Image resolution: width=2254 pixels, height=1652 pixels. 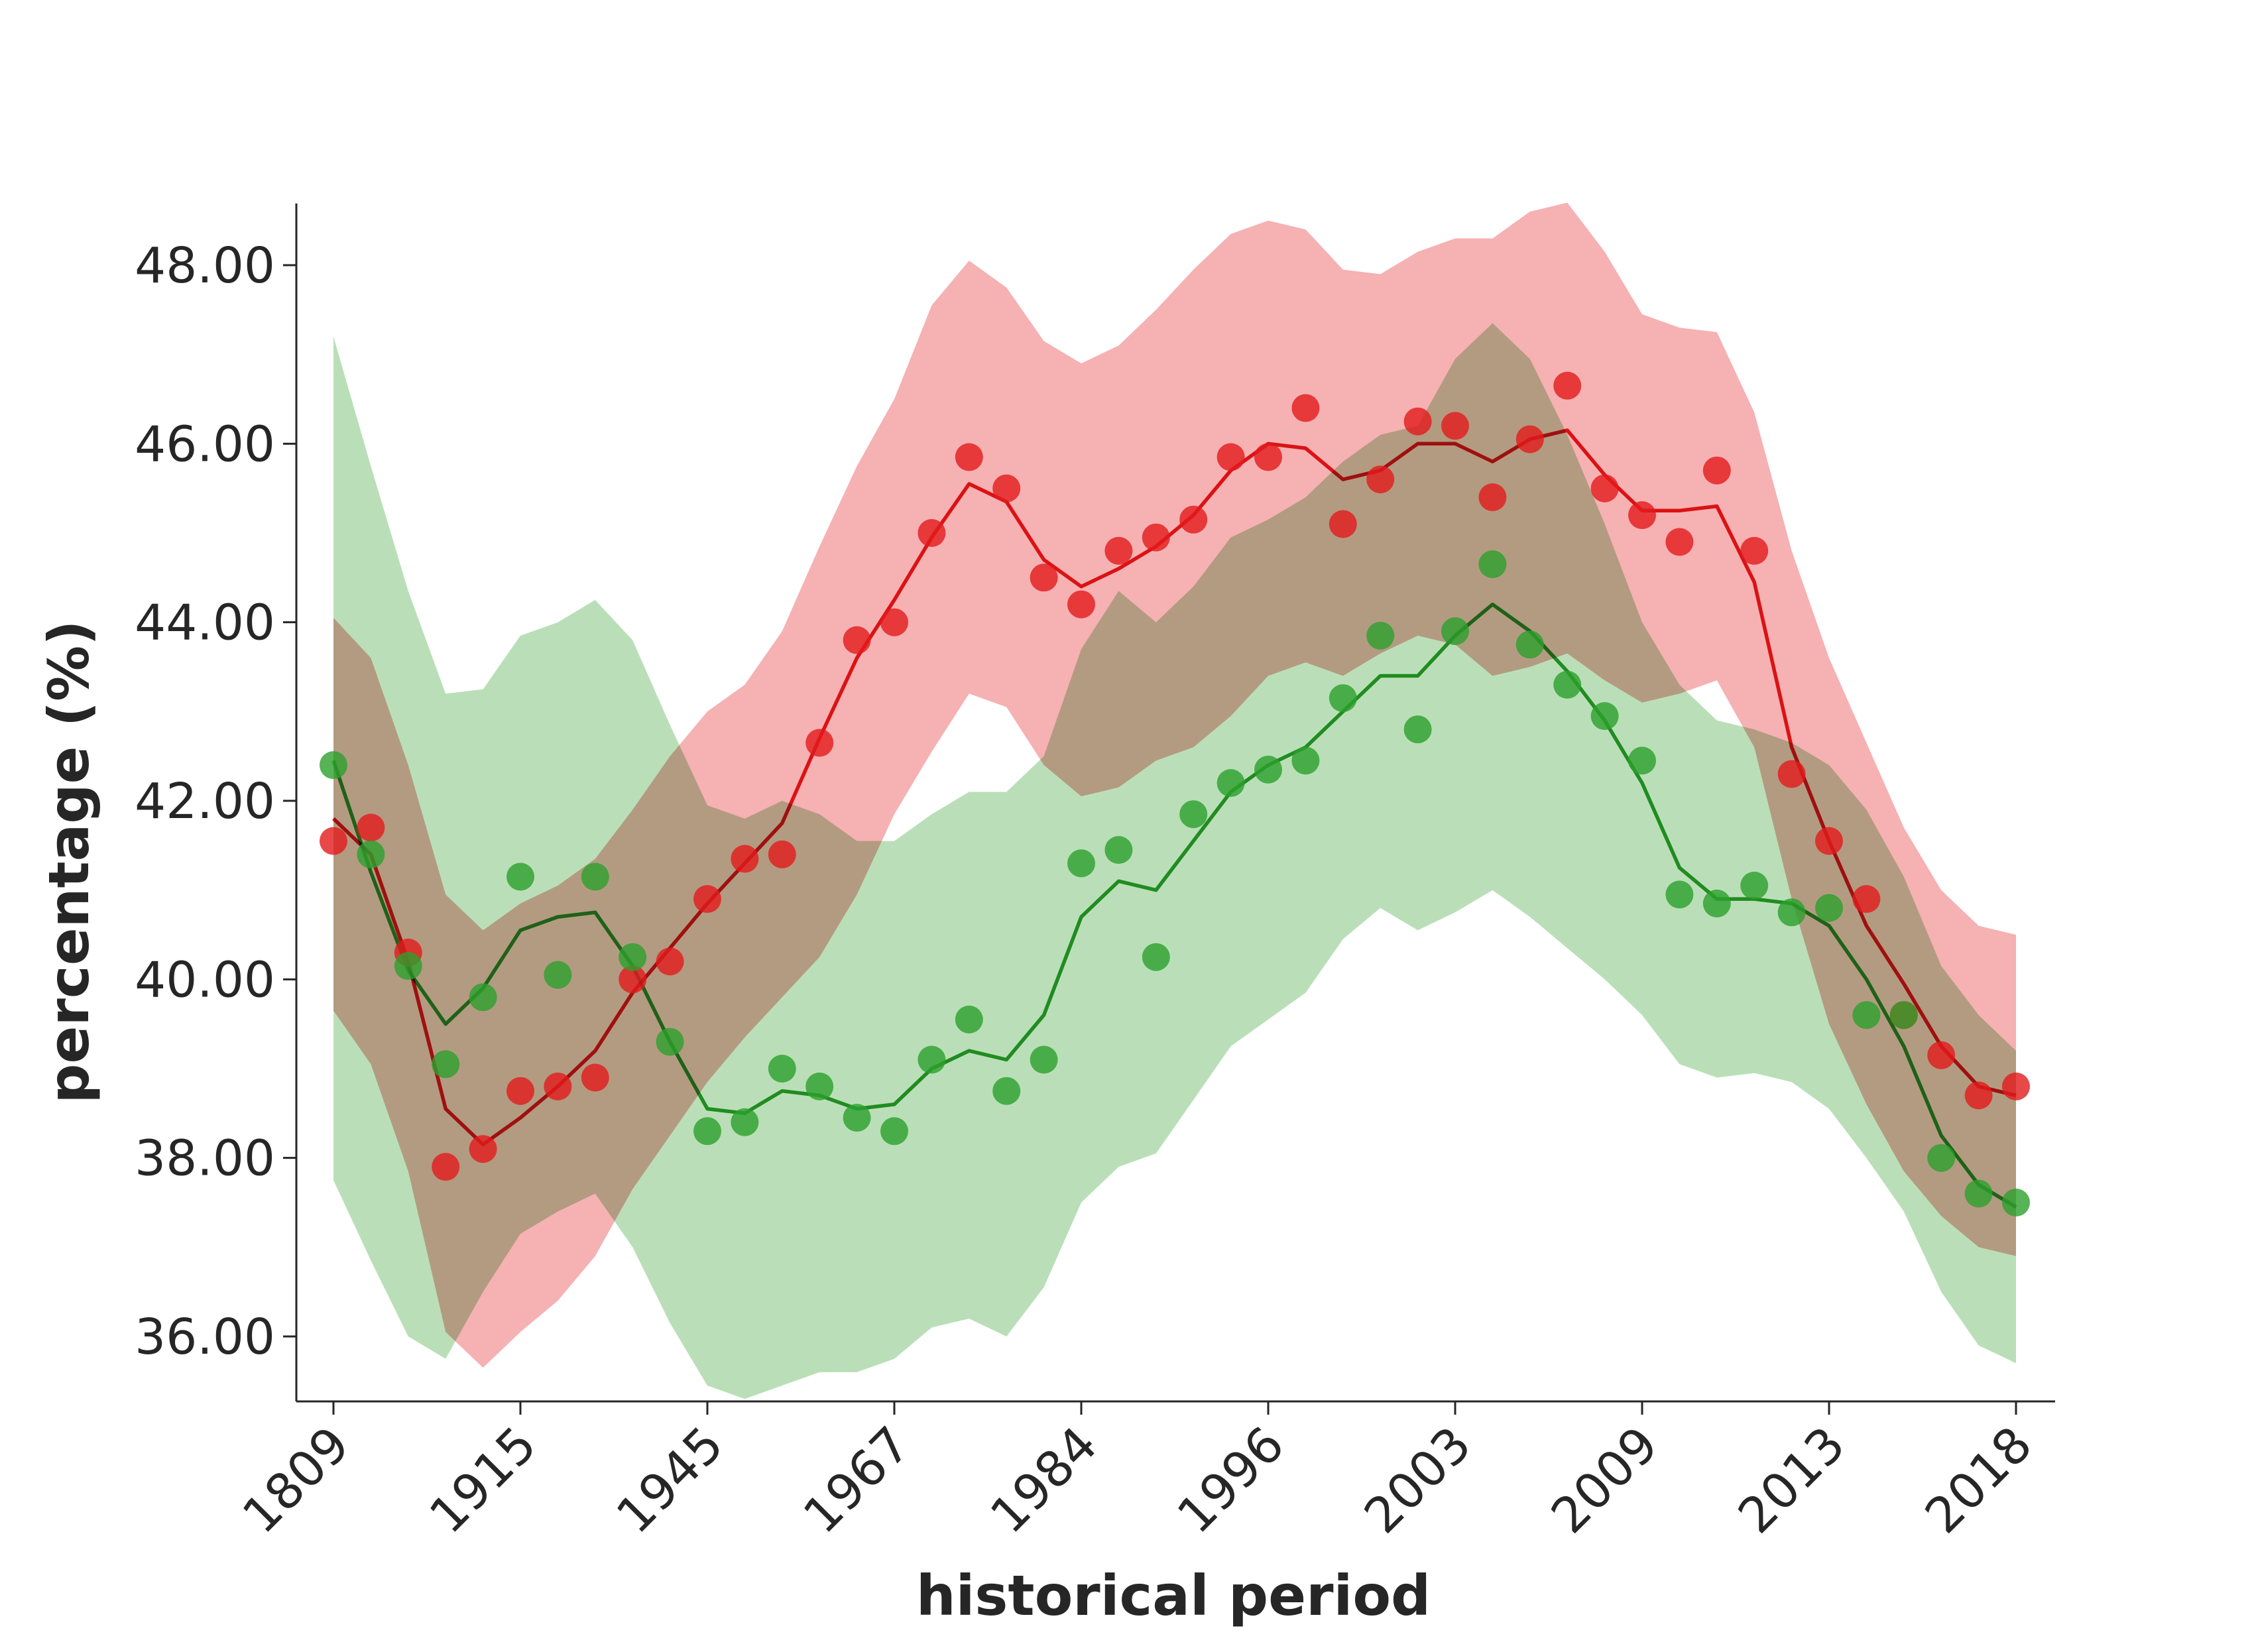 What do you see at coordinates (671, 1480) in the screenshot?
I see `x-tick-label: 1945` at bounding box center [671, 1480].